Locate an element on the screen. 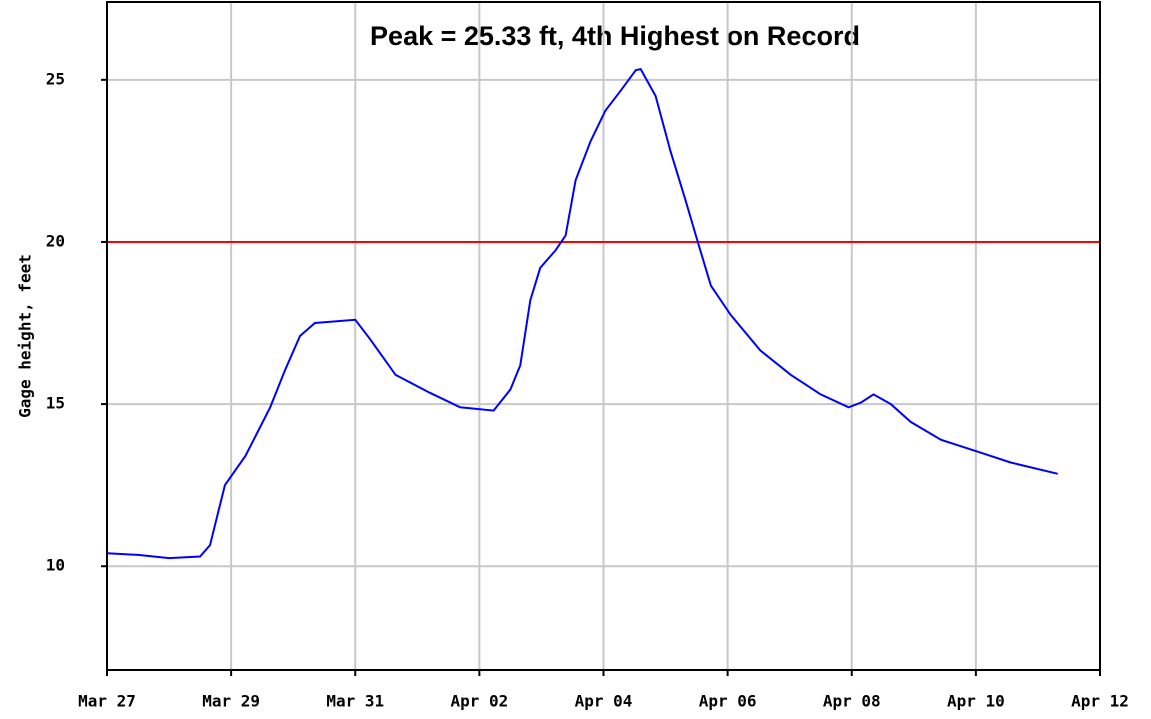 This screenshot has width=1151, height=719. x-tick-label: Apr 08 is located at coordinates (852, 701).